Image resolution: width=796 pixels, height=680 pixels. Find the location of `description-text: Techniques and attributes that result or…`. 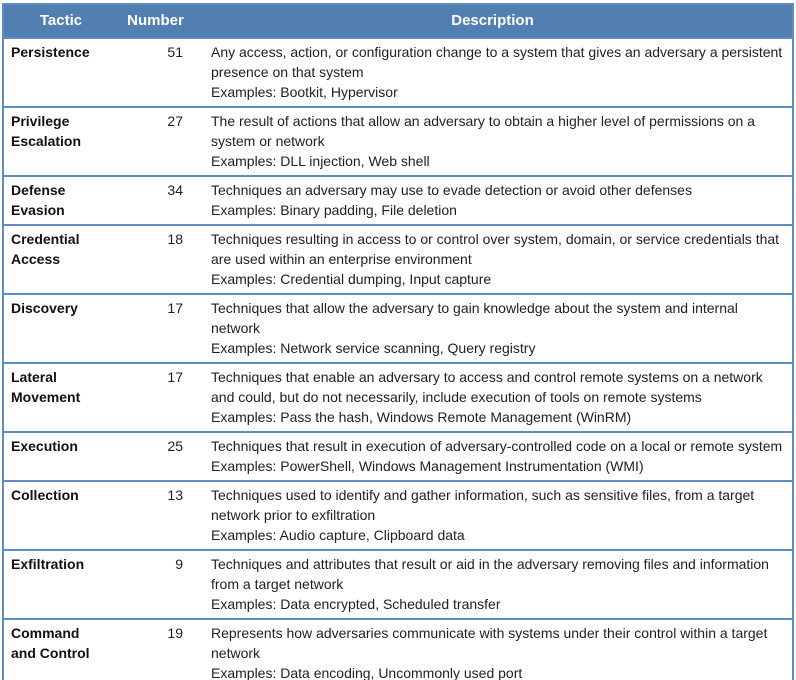

description-text: Techniques and attributes that result or… is located at coordinates (490, 574).